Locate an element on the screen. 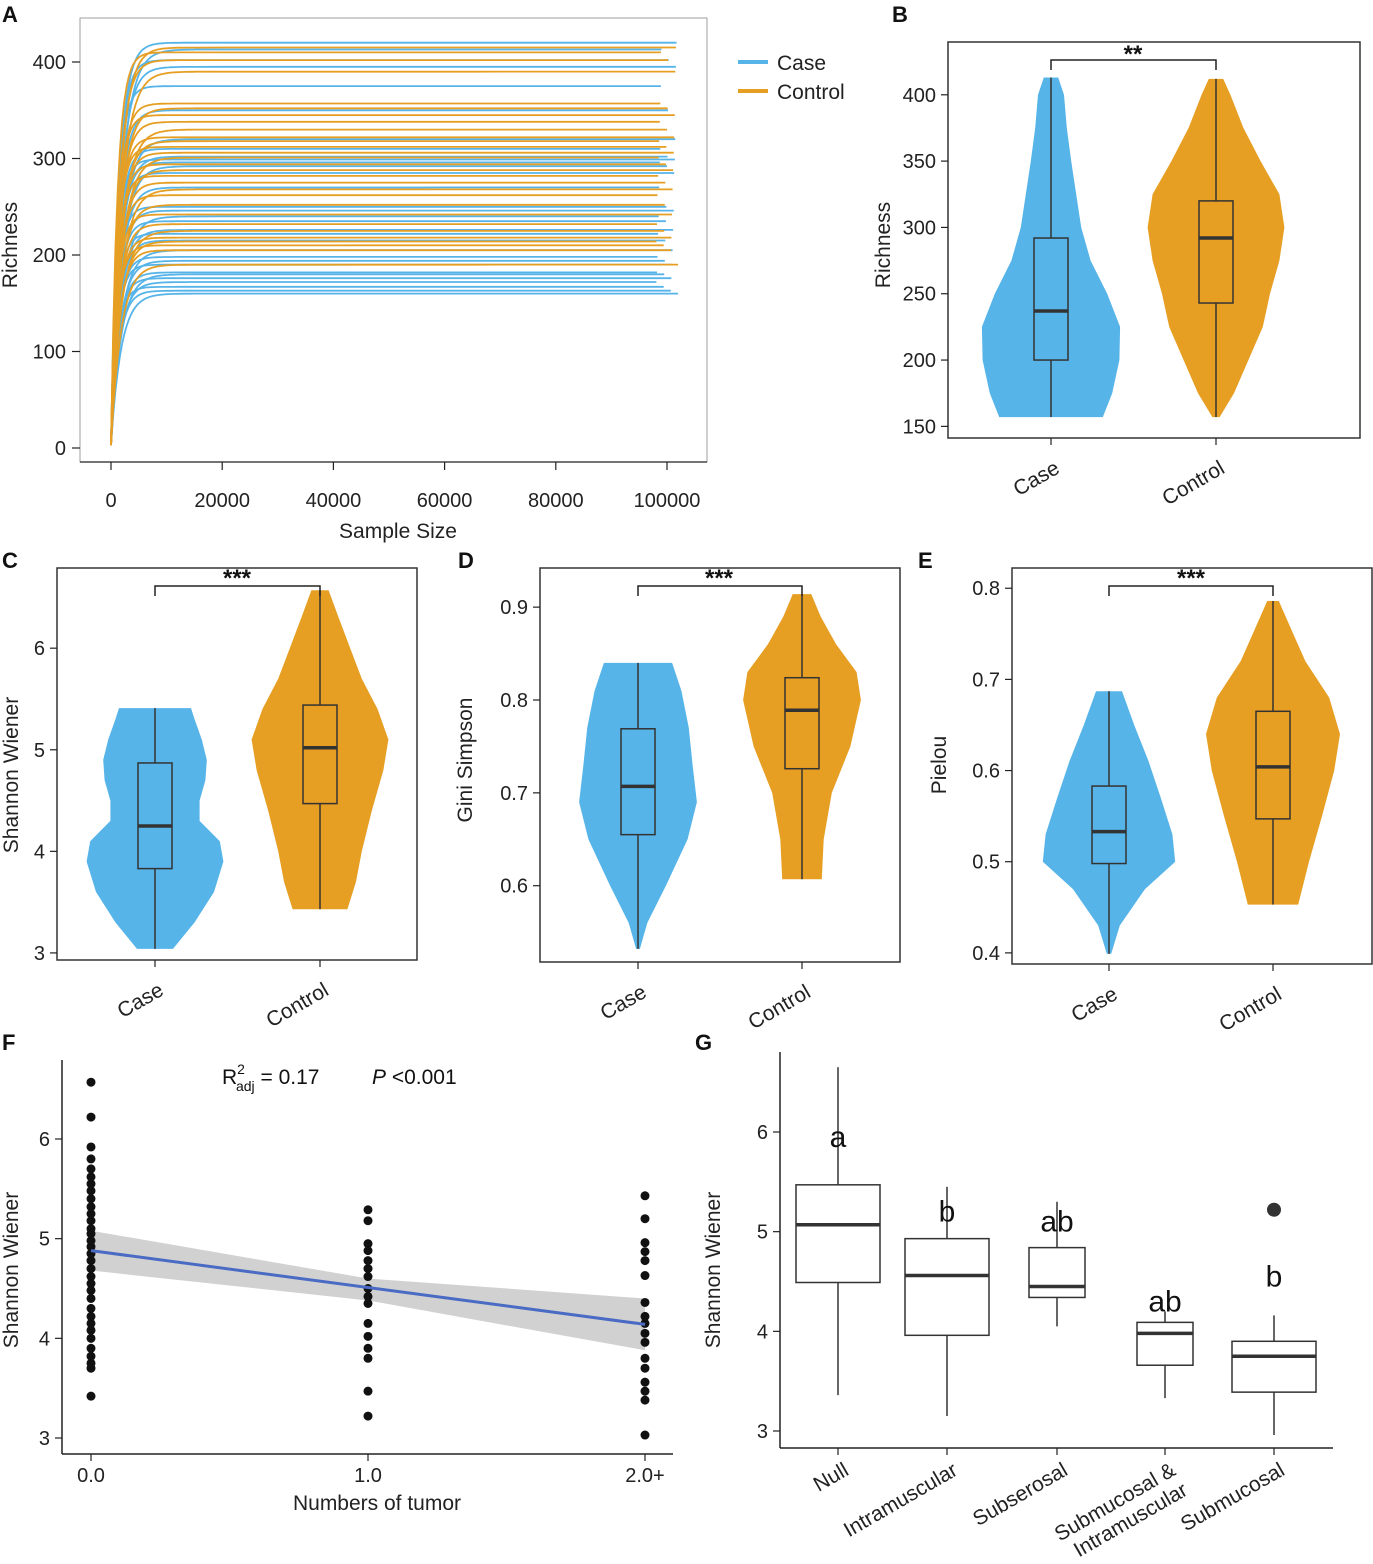  y-axis-label-e: Pielou is located at coordinates (939, 765).